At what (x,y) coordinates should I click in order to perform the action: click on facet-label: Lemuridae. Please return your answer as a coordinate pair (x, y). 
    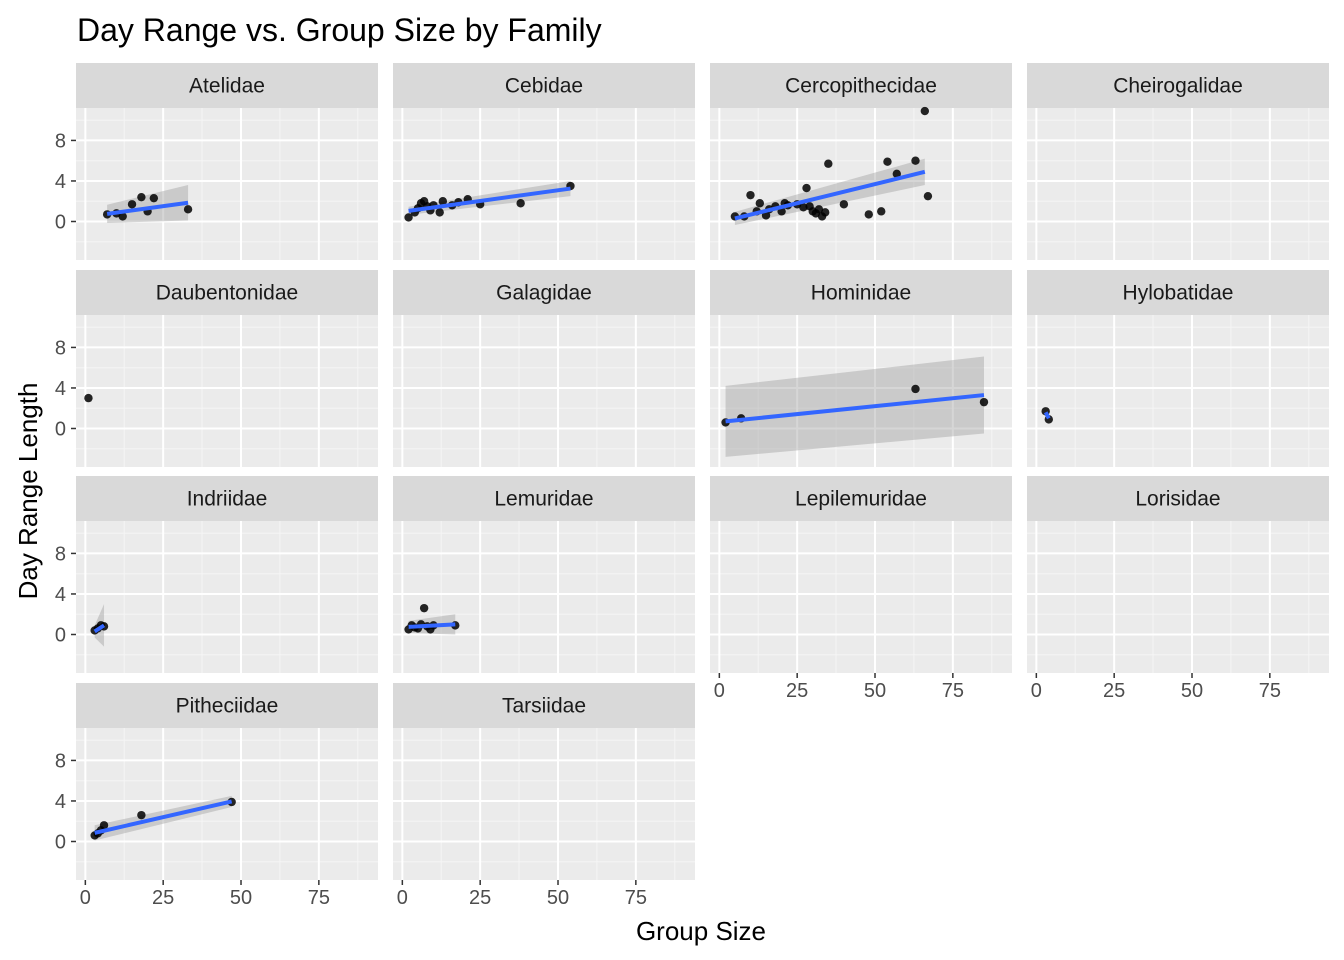
    Looking at the image, I should click on (543, 499).